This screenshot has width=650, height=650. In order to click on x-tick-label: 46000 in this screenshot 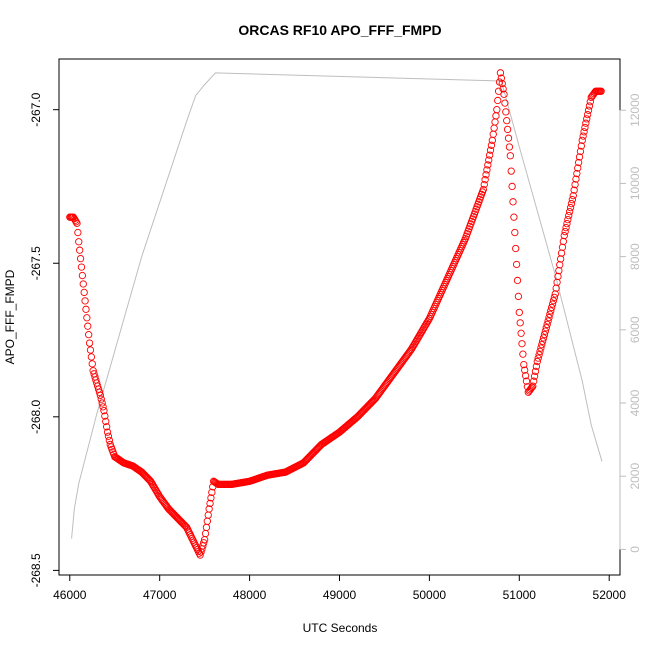, I will do `click(70, 595)`.